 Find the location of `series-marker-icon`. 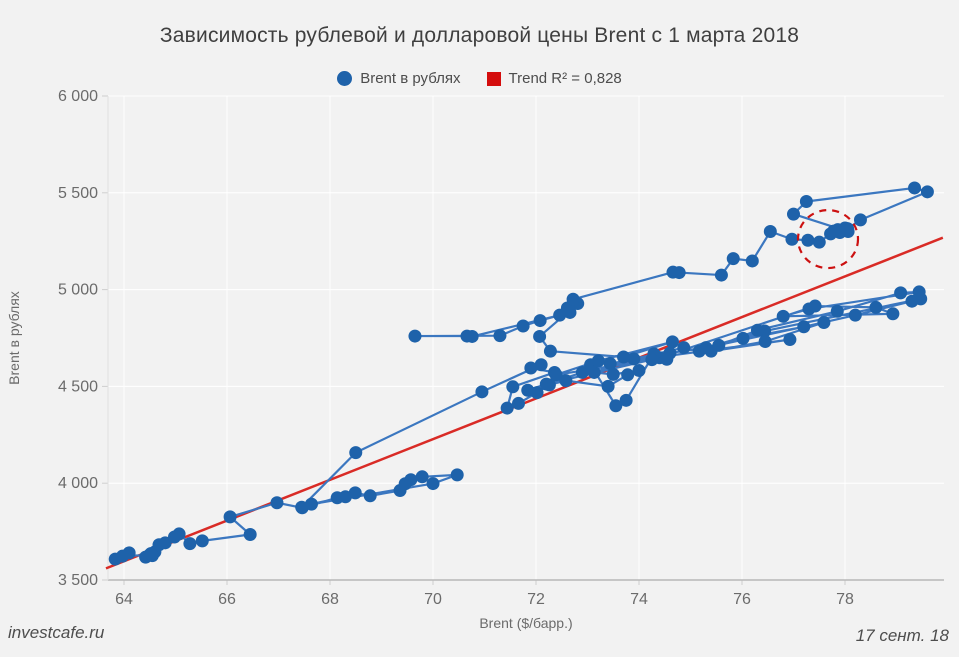

series-marker-icon is located at coordinates (345, 78).